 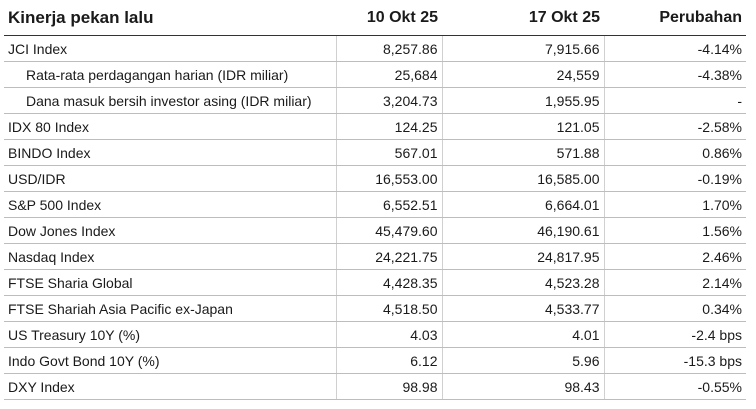 I want to click on cell-value: 98.98, so click(x=388, y=386).